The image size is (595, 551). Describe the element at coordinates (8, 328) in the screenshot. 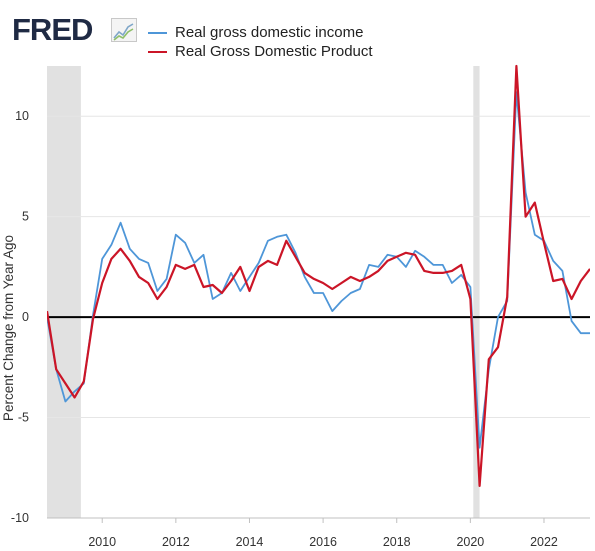

I see `y-axis-title: Percent Change from Year Ago` at that location.